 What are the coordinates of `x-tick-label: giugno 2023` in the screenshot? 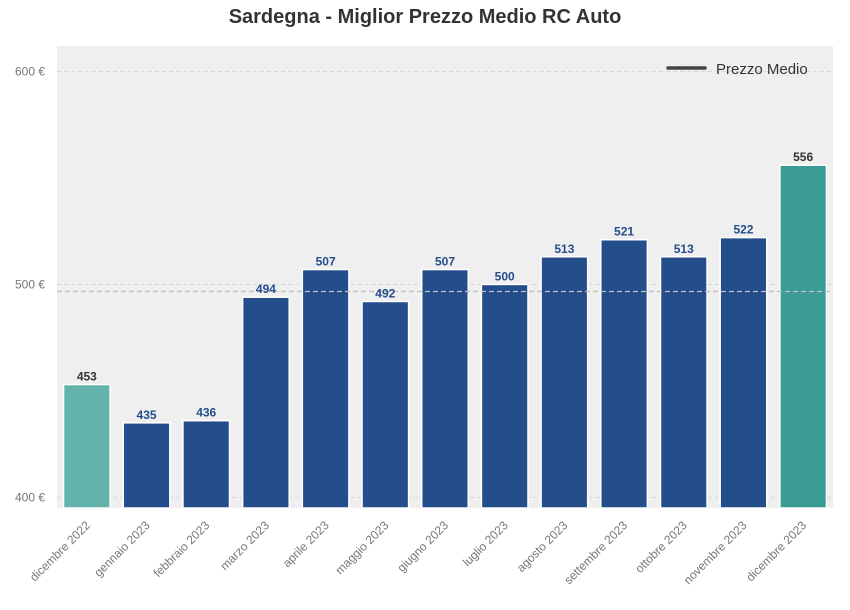 It's located at (422, 546).